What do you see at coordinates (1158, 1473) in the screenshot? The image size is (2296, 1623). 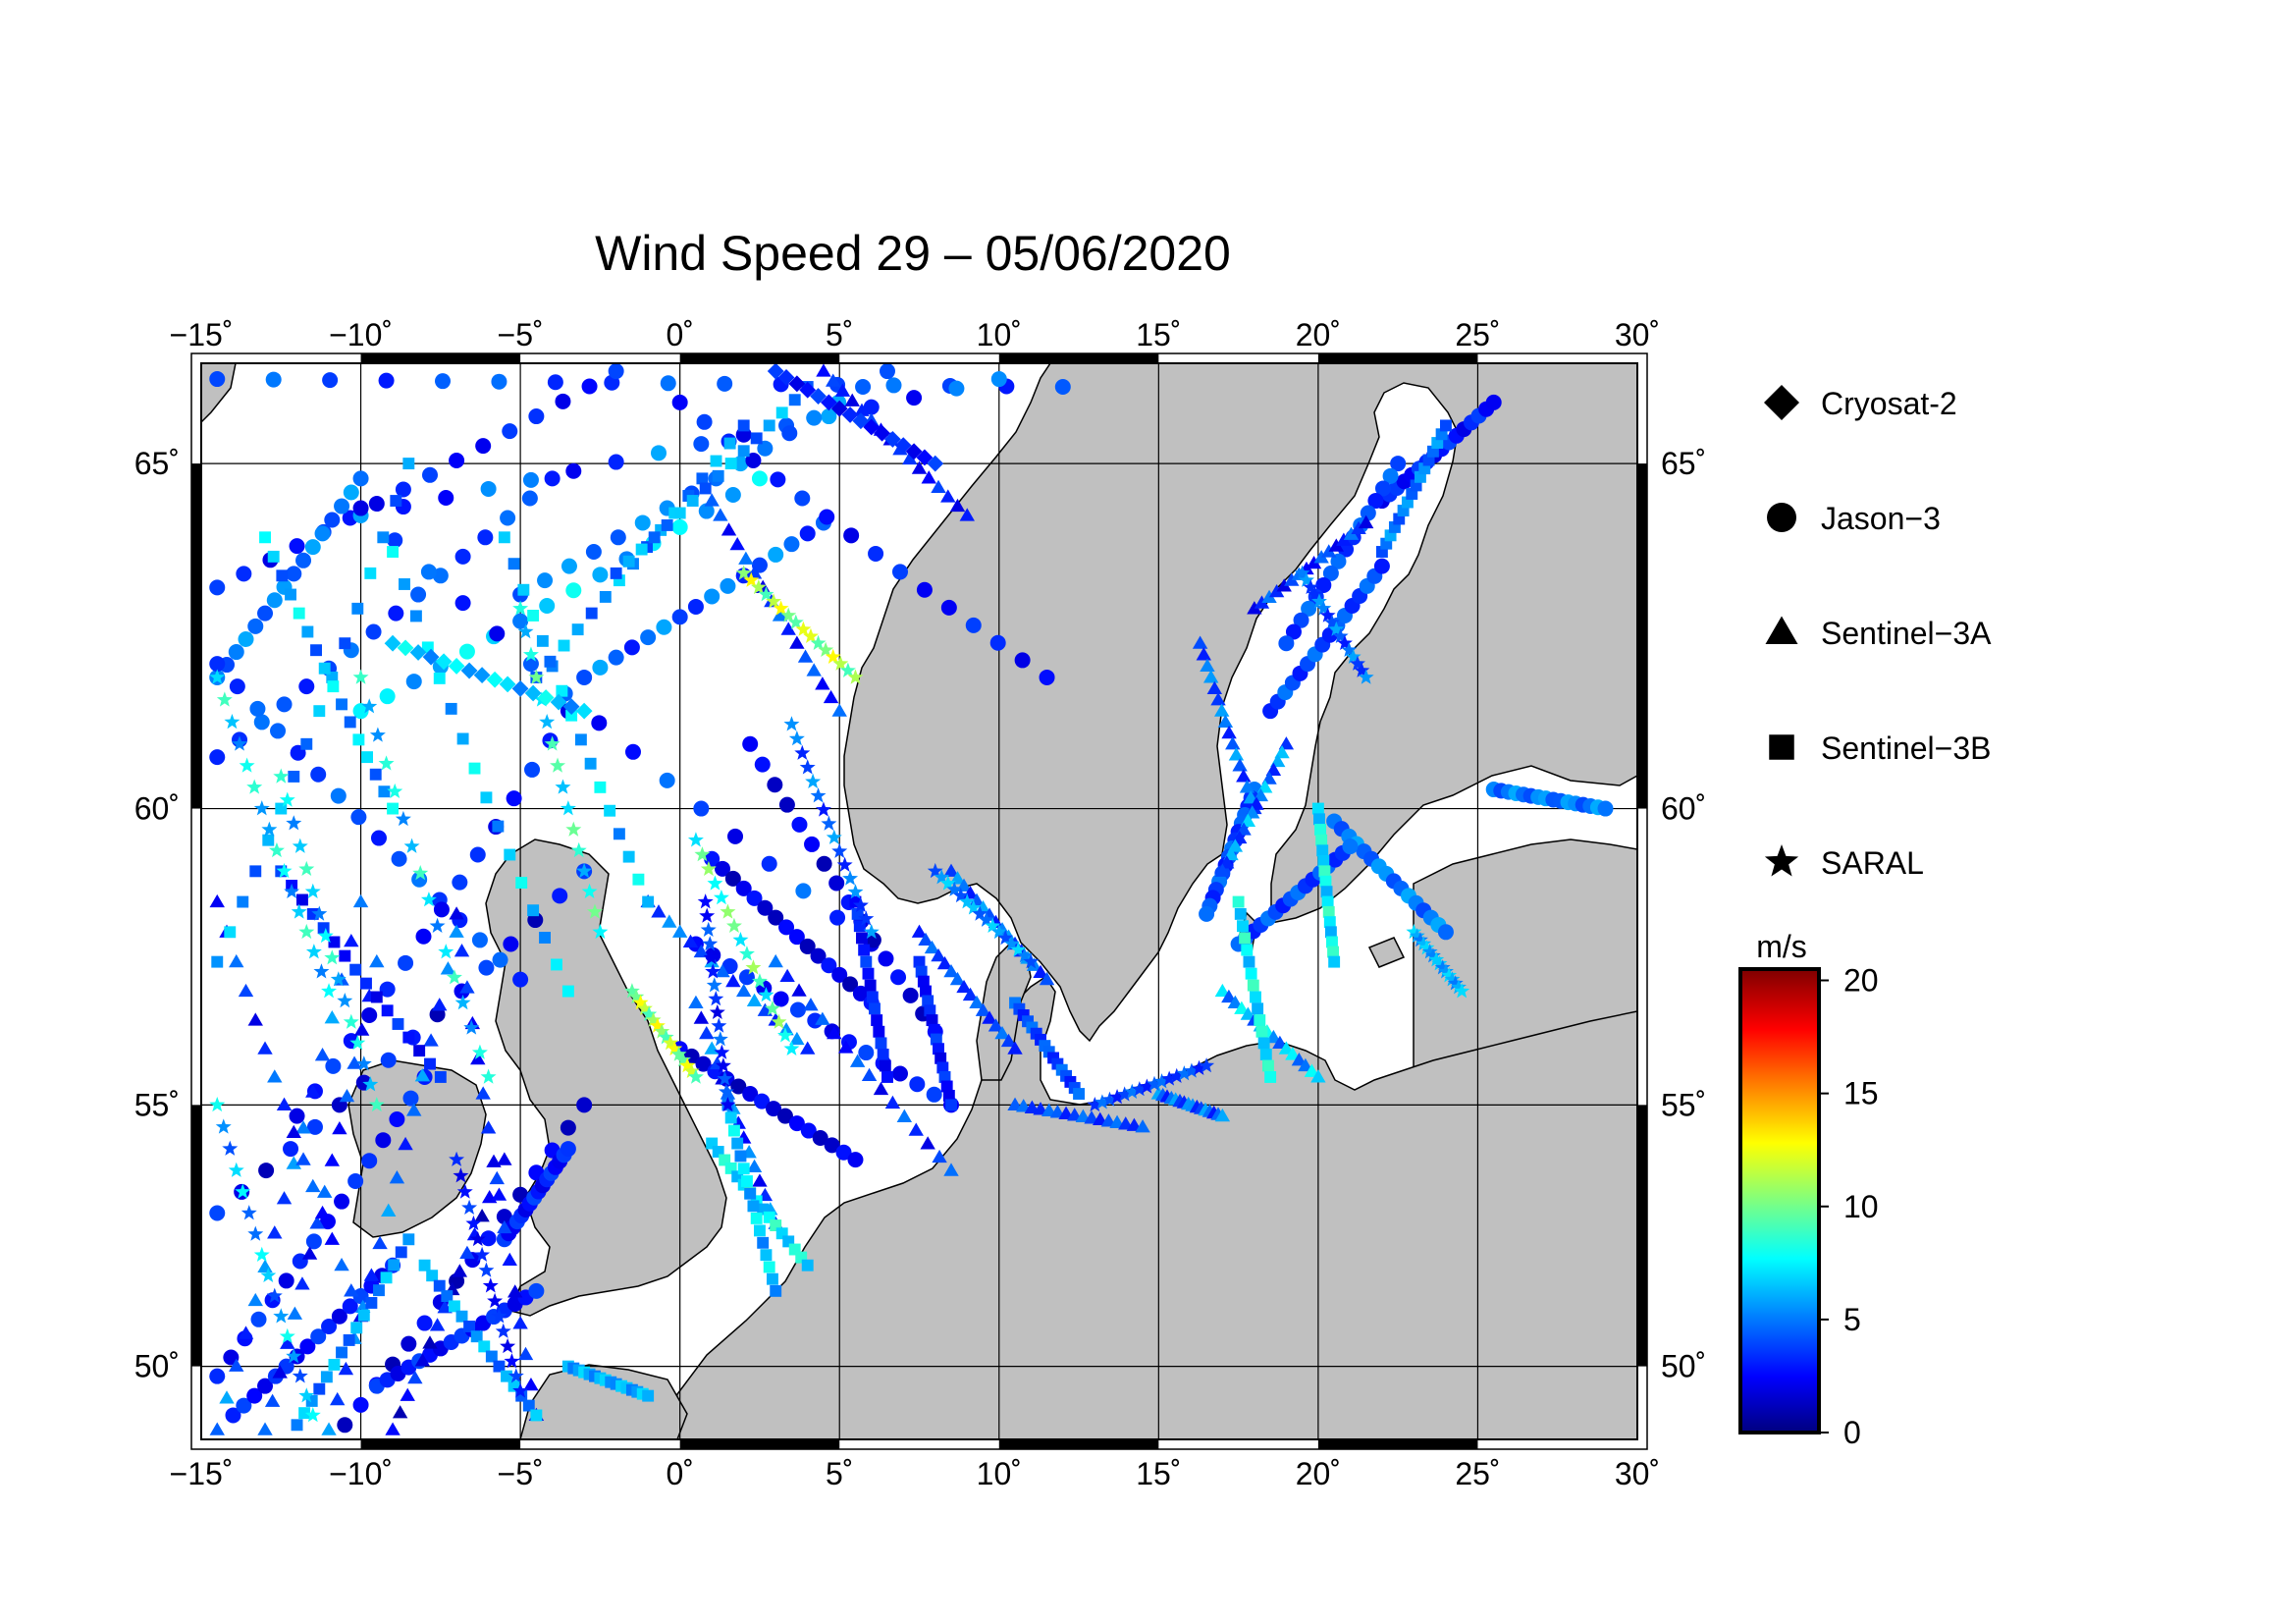 I see `lon-label-bottom: 15˚` at bounding box center [1158, 1473].